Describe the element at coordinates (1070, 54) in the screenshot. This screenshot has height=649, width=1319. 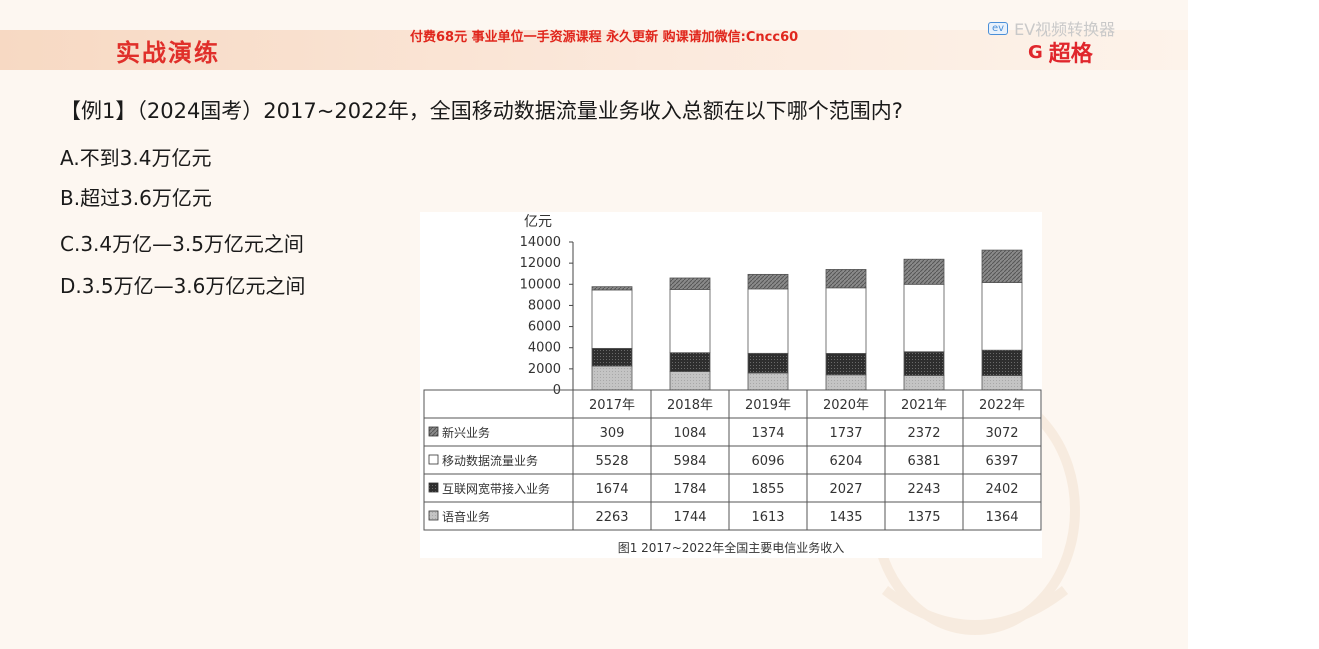
I see `brand-name: 超格` at that location.